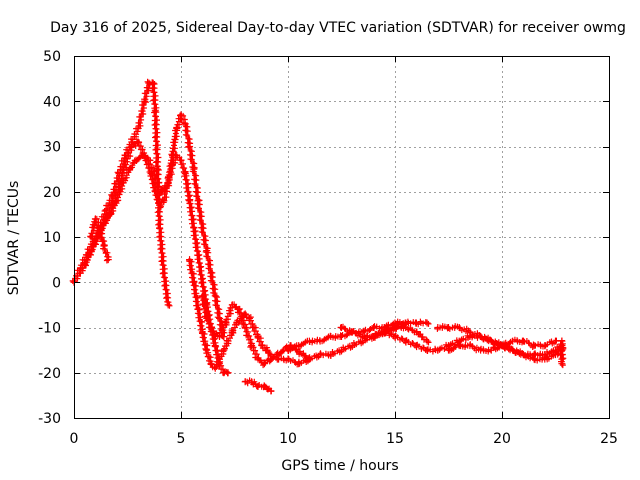 Image resolution: width=640 pixels, height=480 pixels. What do you see at coordinates (74, 439) in the screenshot?
I see `x-tick-label: 0` at bounding box center [74, 439].